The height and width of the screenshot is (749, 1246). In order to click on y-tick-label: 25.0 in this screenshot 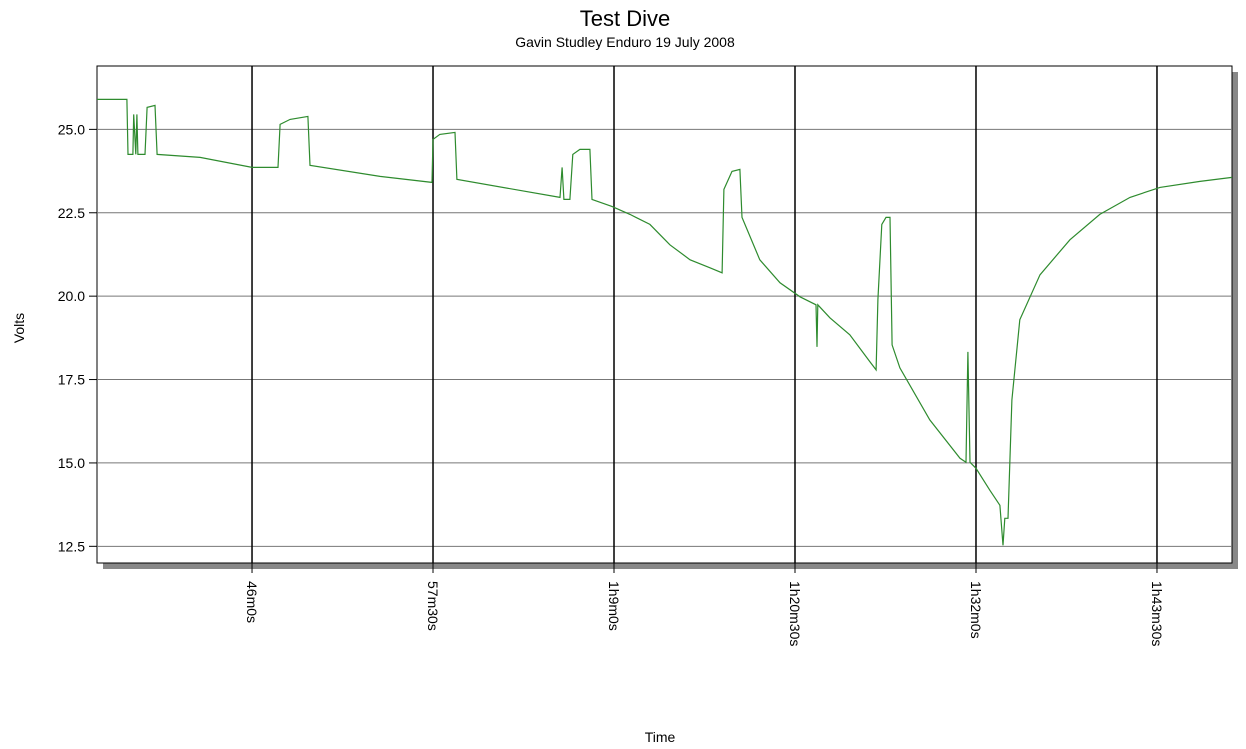, I will do `click(71, 129)`.